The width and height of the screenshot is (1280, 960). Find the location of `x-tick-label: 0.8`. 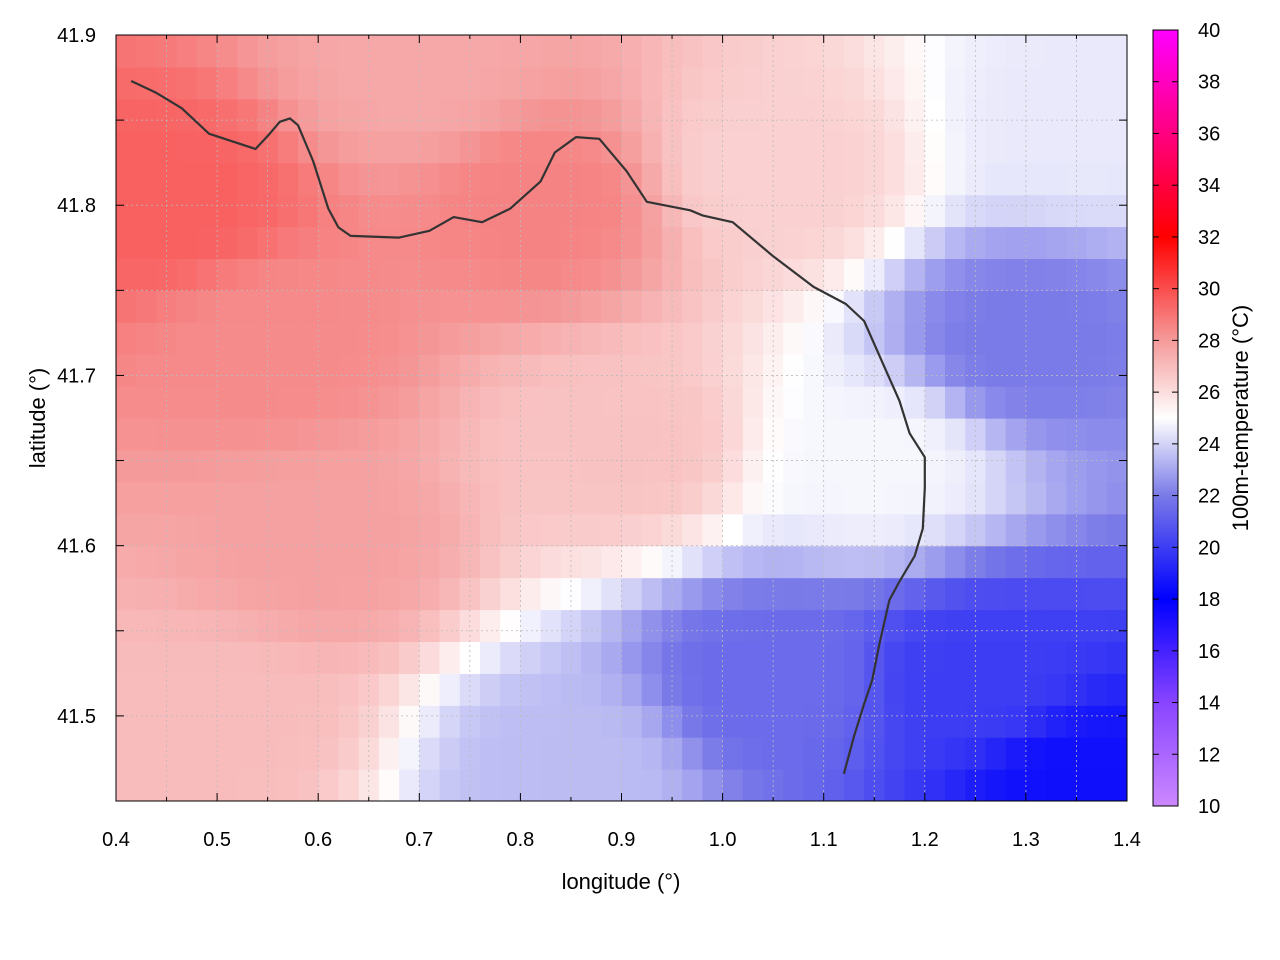

x-tick-label: 0.8 is located at coordinates (520, 840).